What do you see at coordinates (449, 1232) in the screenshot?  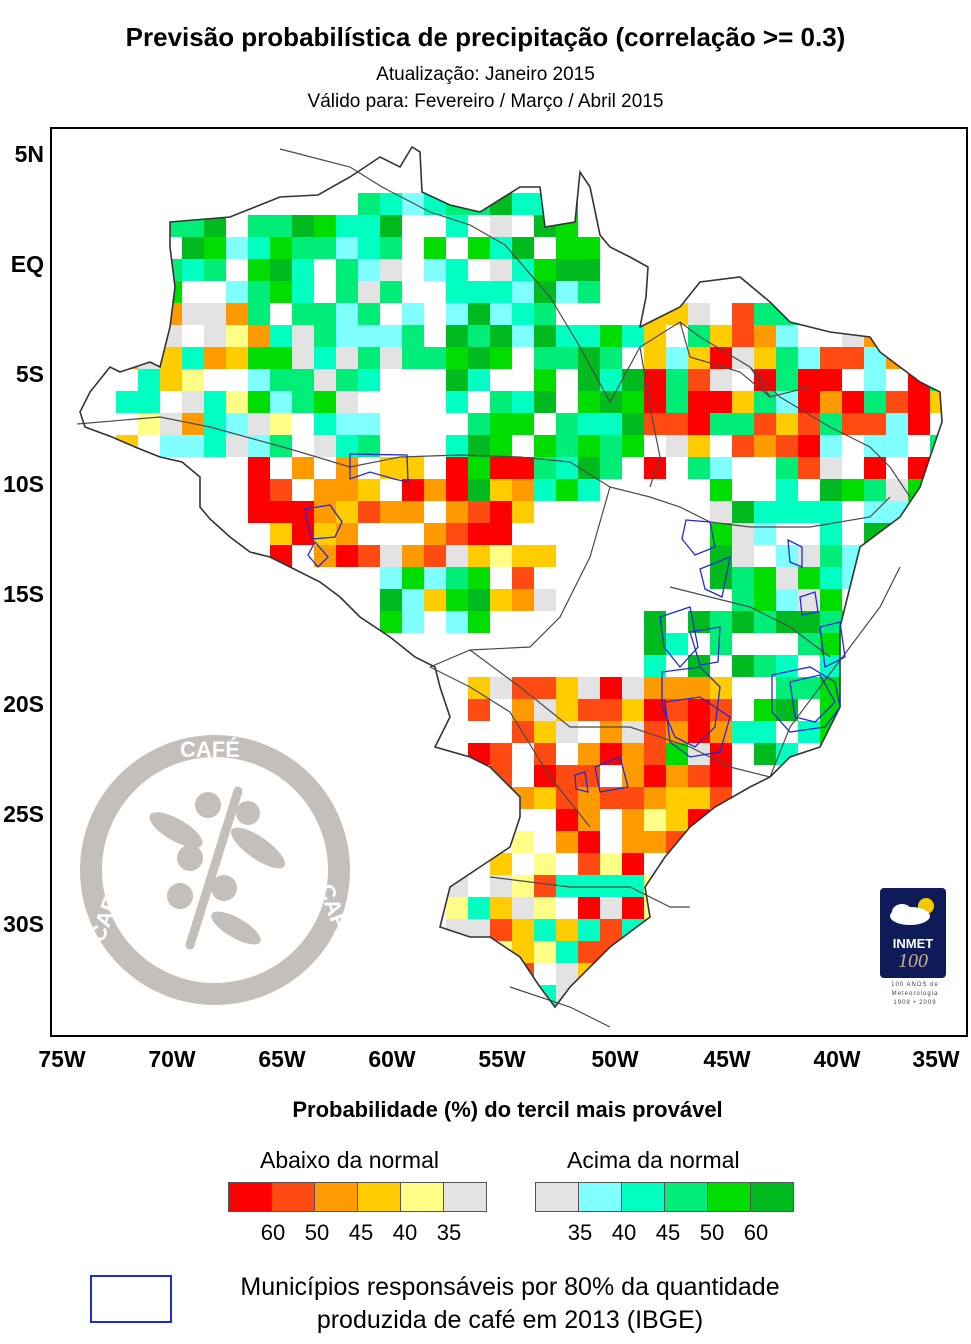 I see `below-tick-35: 35` at bounding box center [449, 1232].